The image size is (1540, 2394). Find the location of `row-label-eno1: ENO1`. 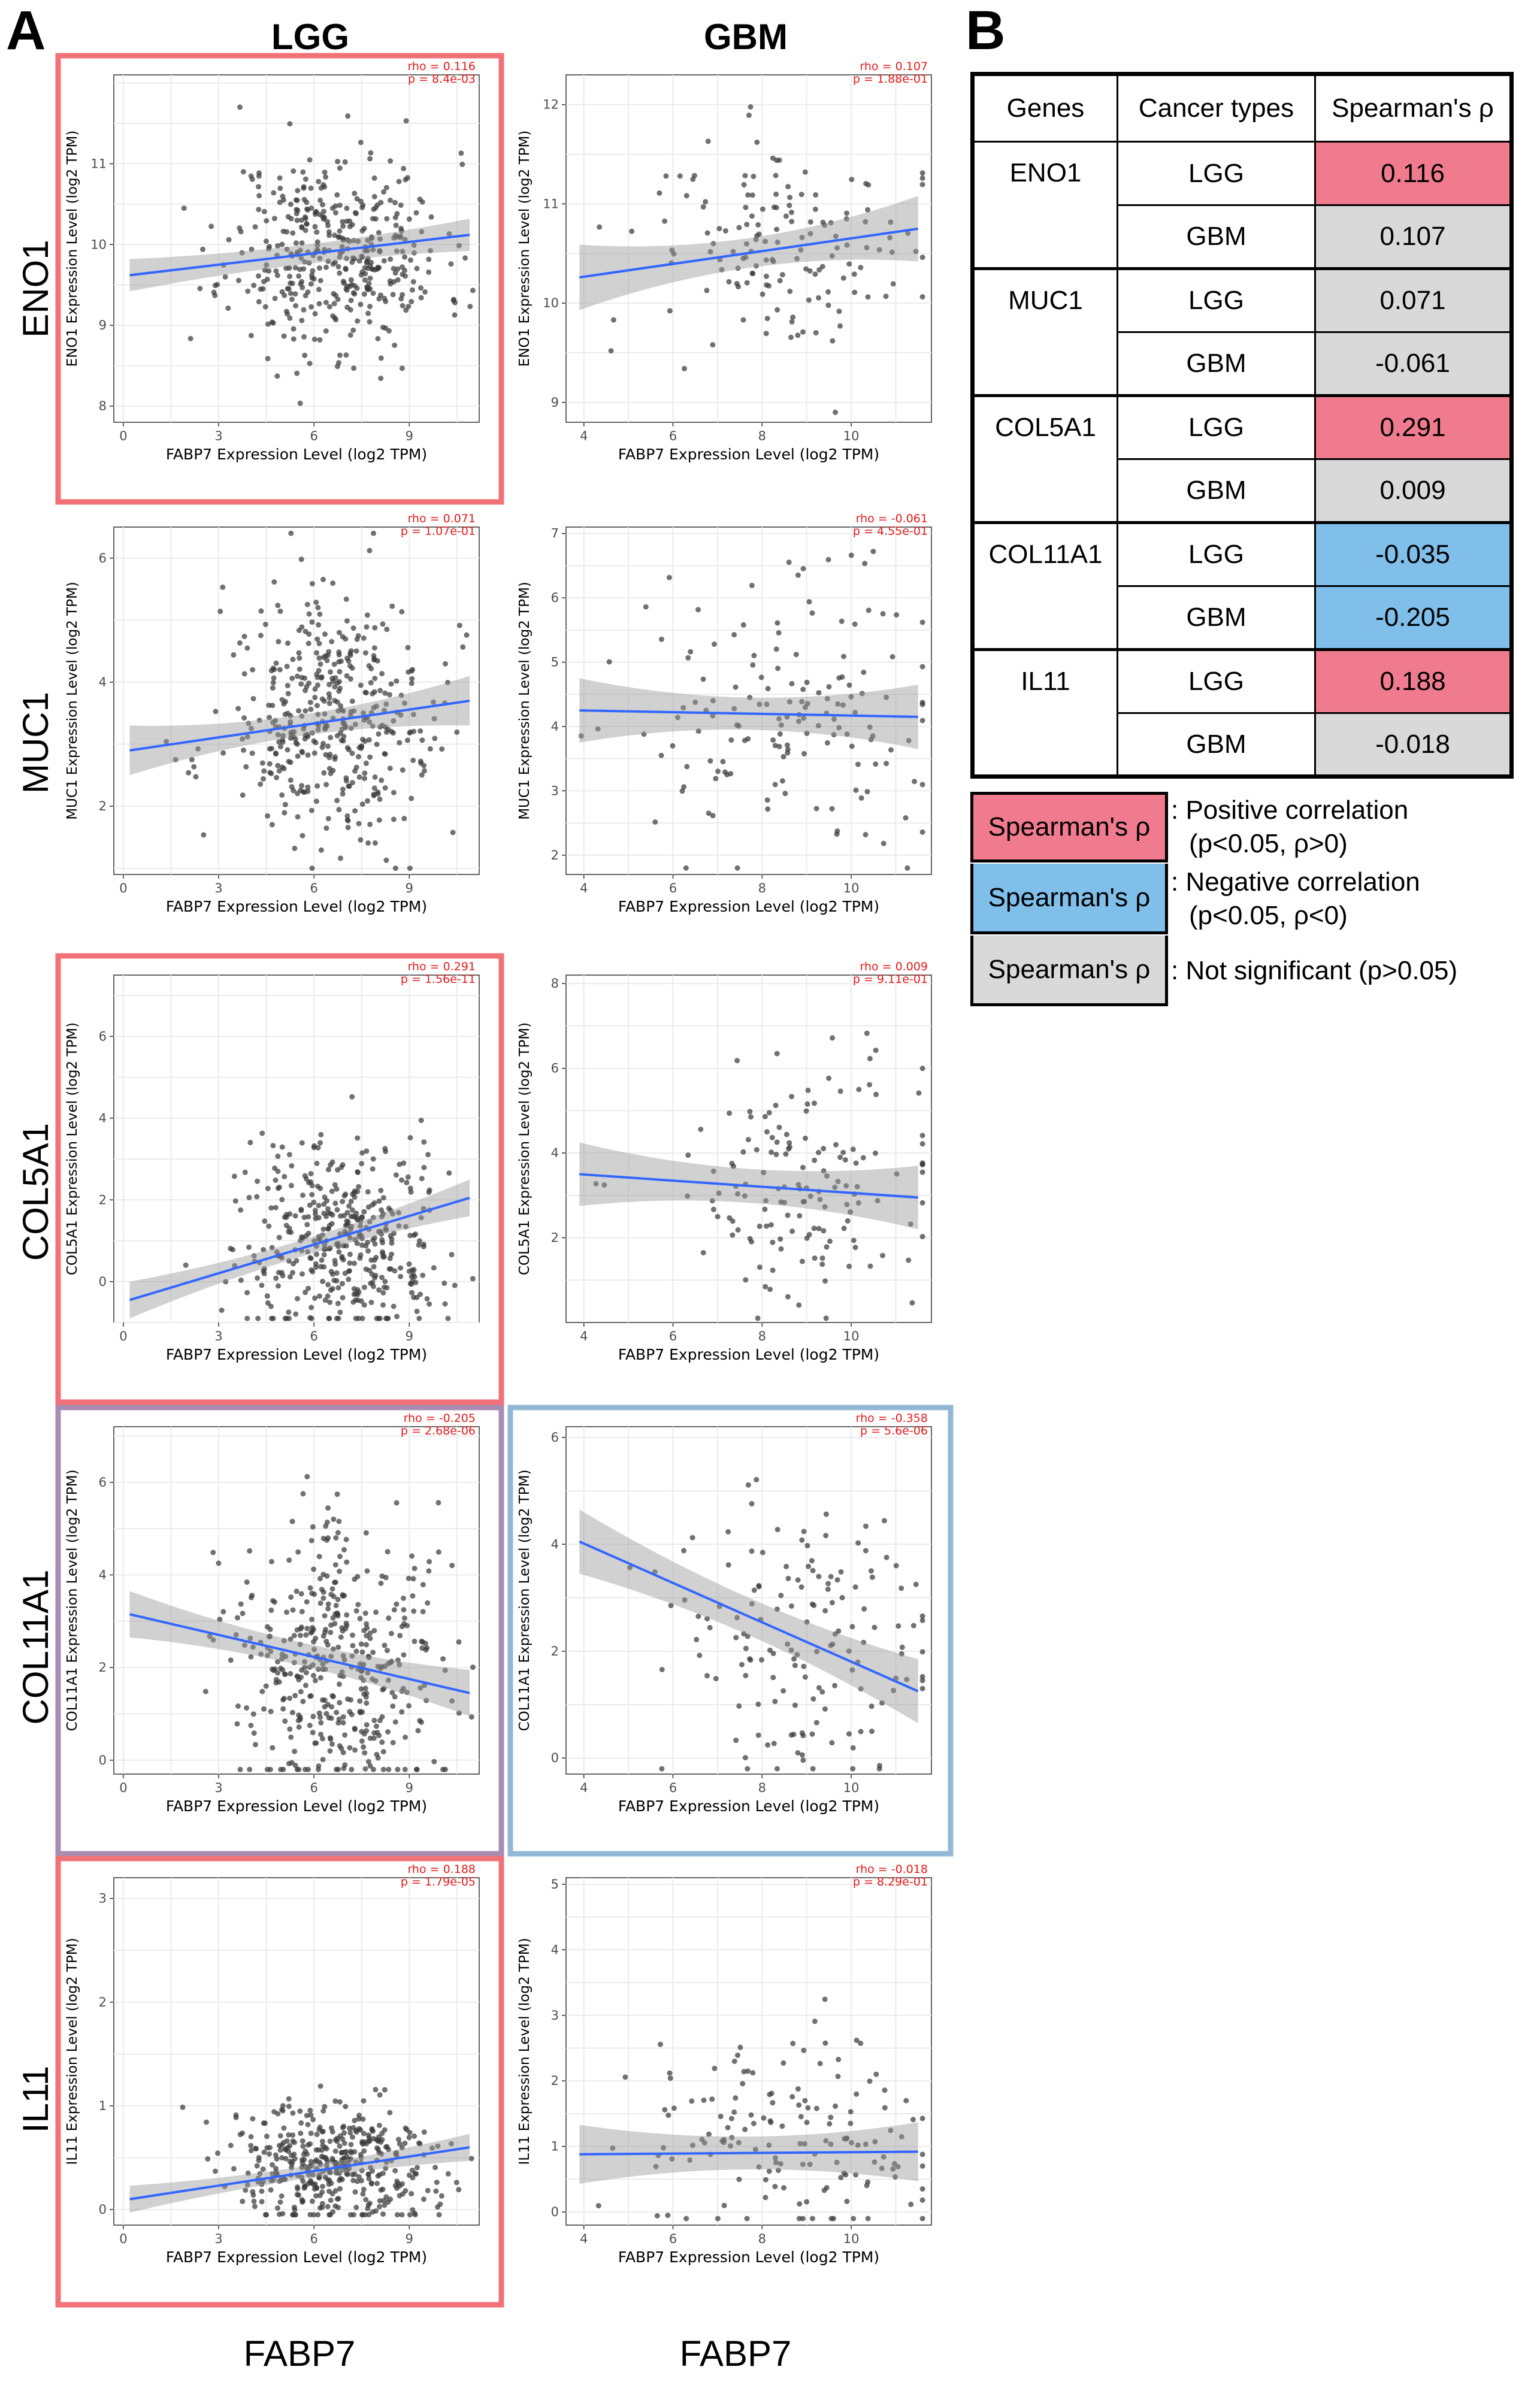

row-label-eno1: ENO1 is located at coordinates (36, 288).